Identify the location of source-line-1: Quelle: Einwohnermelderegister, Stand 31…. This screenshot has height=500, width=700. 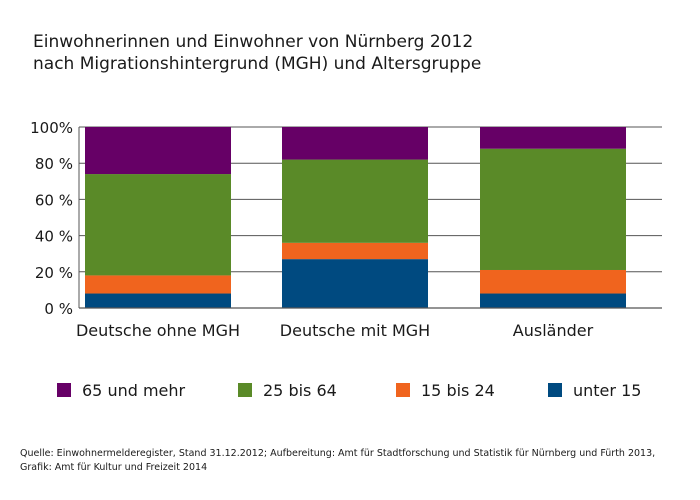
(338, 453).